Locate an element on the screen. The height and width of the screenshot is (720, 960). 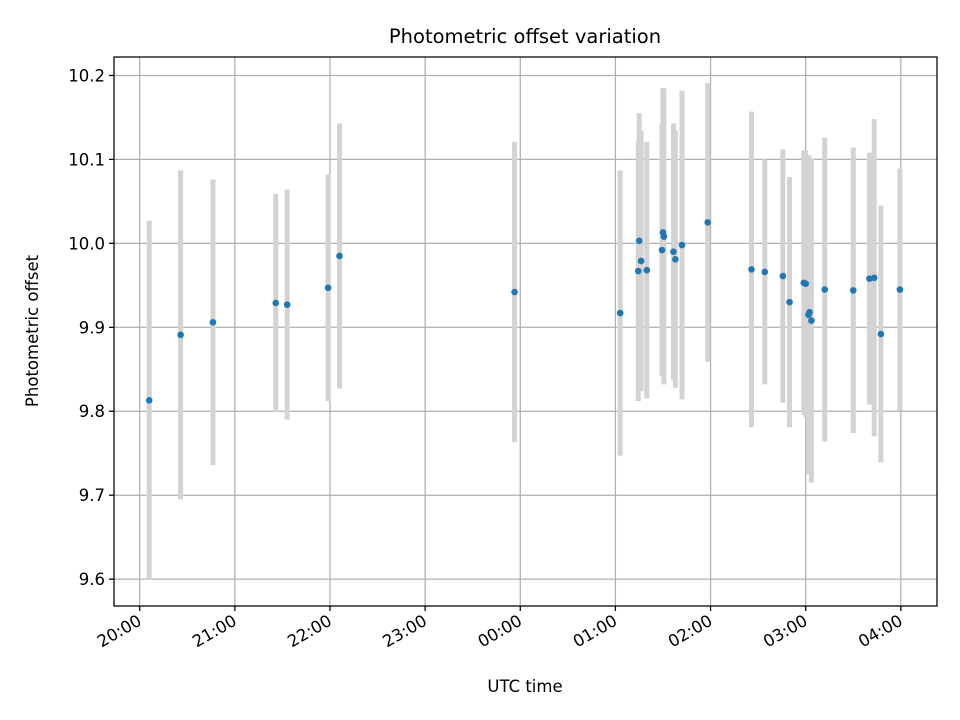
y-axis-ticks: 9.6 9.7 9.8 9.9 10.0 10.1 10.2 is located at coordinates (91, 327).